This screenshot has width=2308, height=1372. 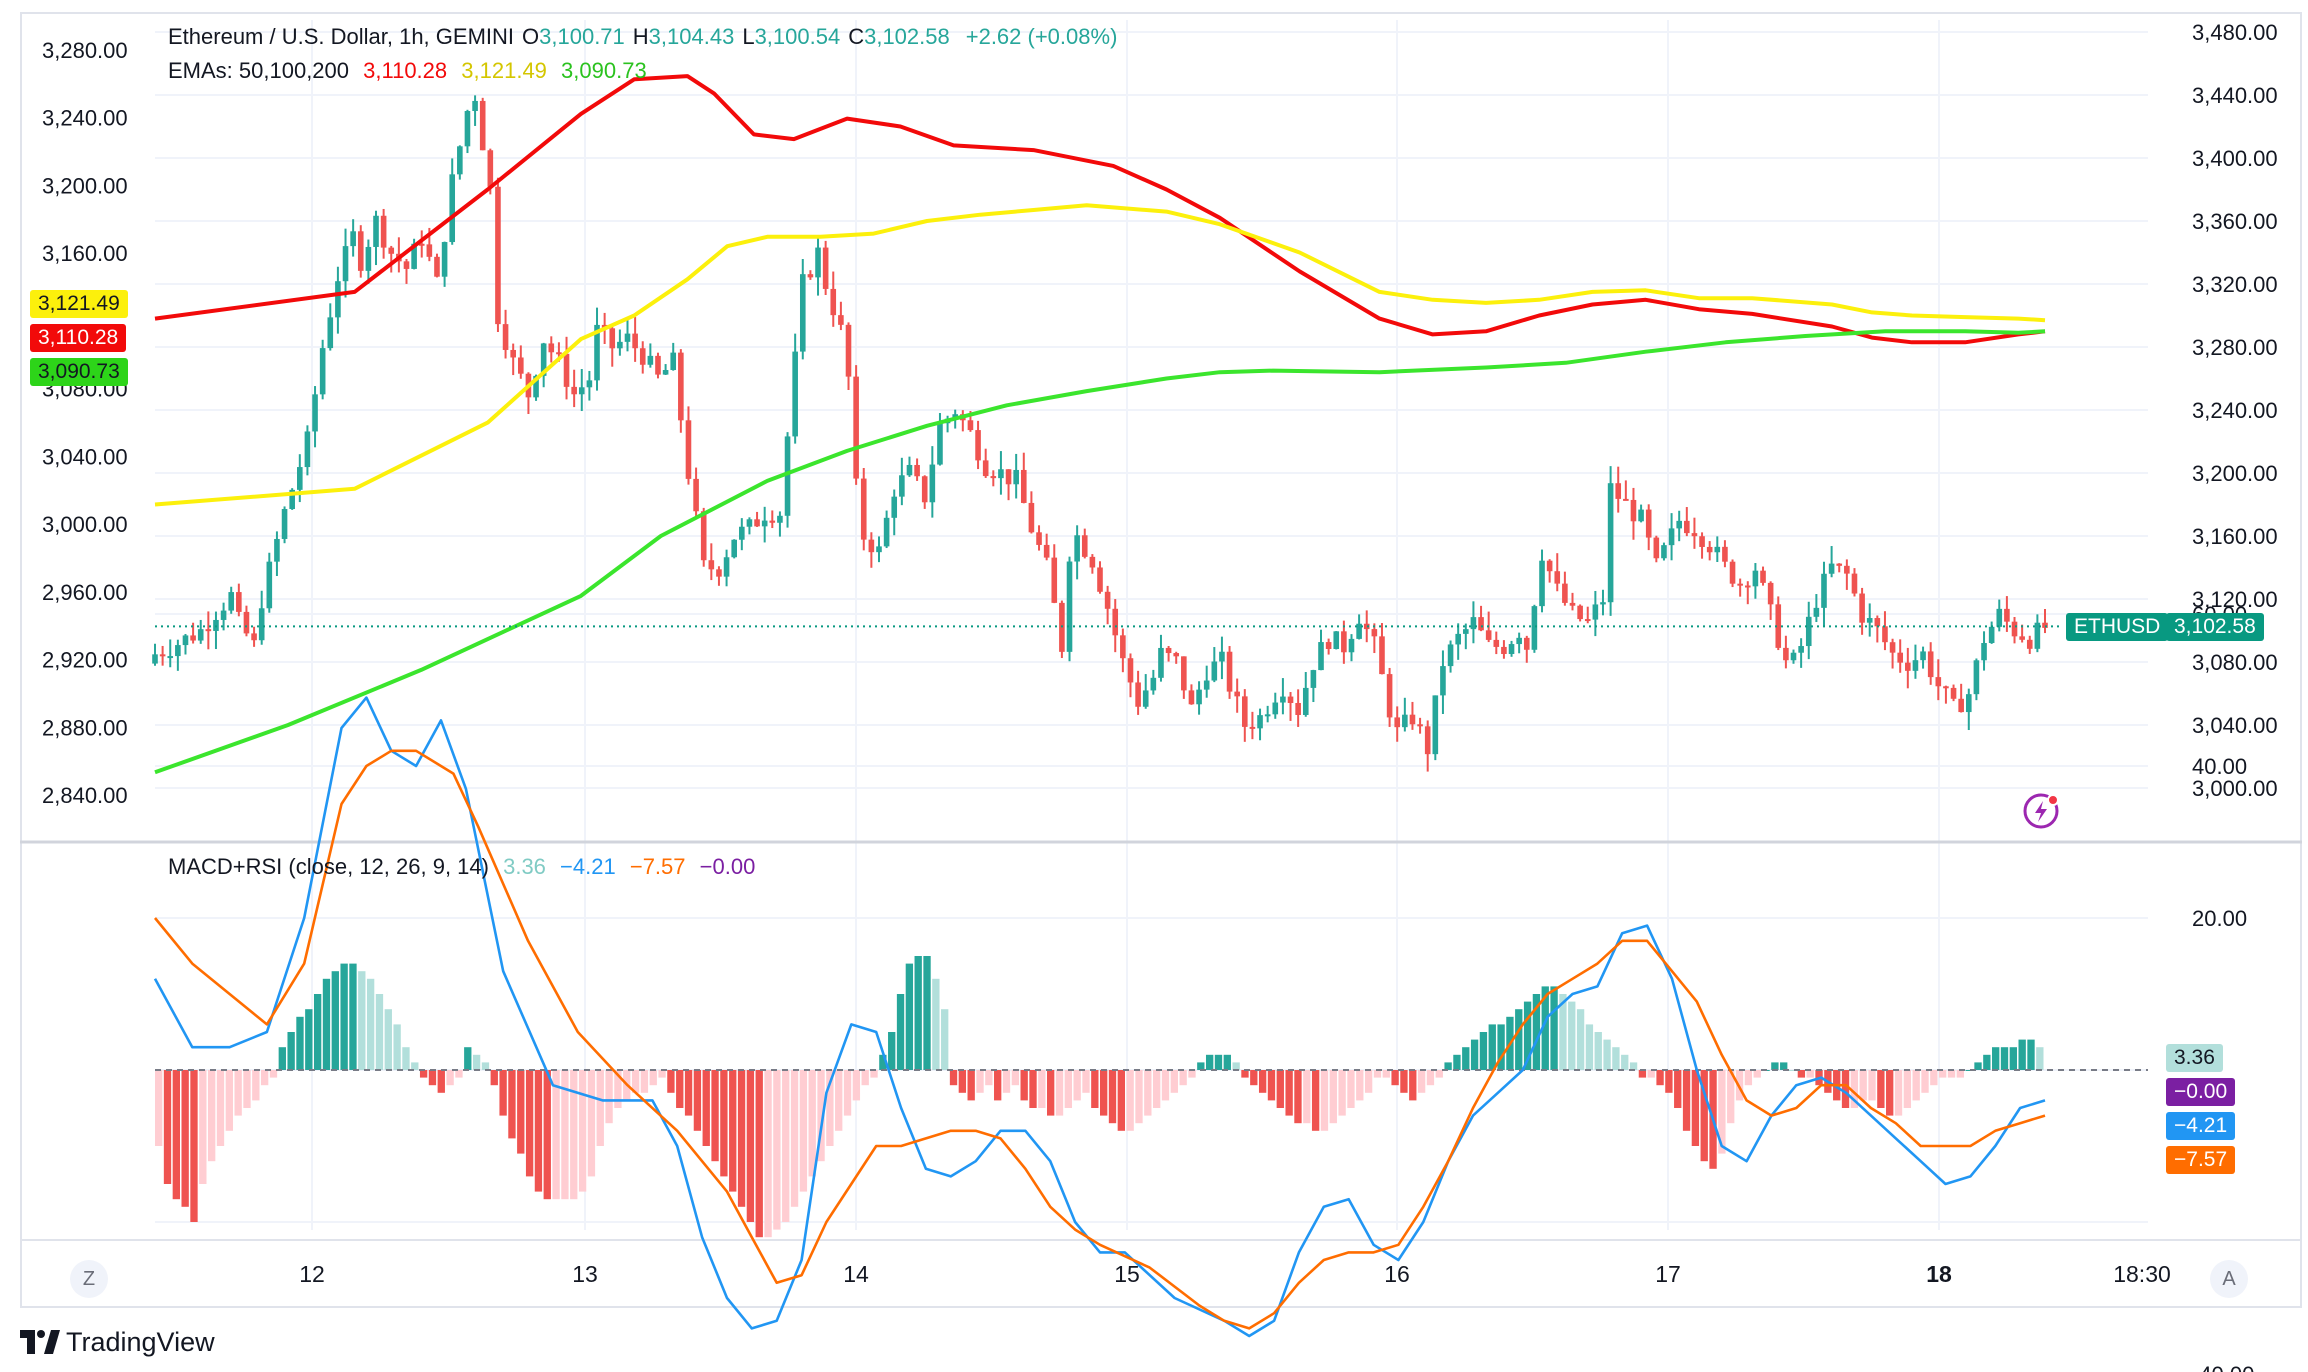 I want to click on brand-name: TradingView, so click(x=140, y=1341).